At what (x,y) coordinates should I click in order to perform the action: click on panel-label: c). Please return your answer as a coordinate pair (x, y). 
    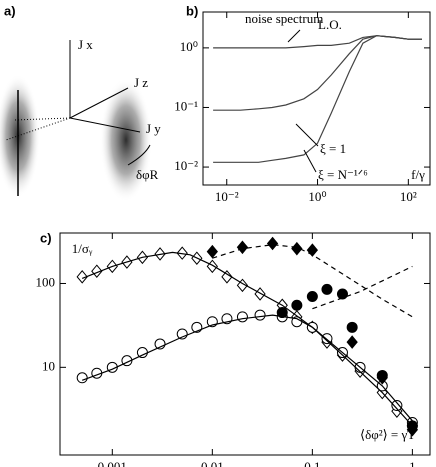
    Looking at the image, I should click on (46, 237).